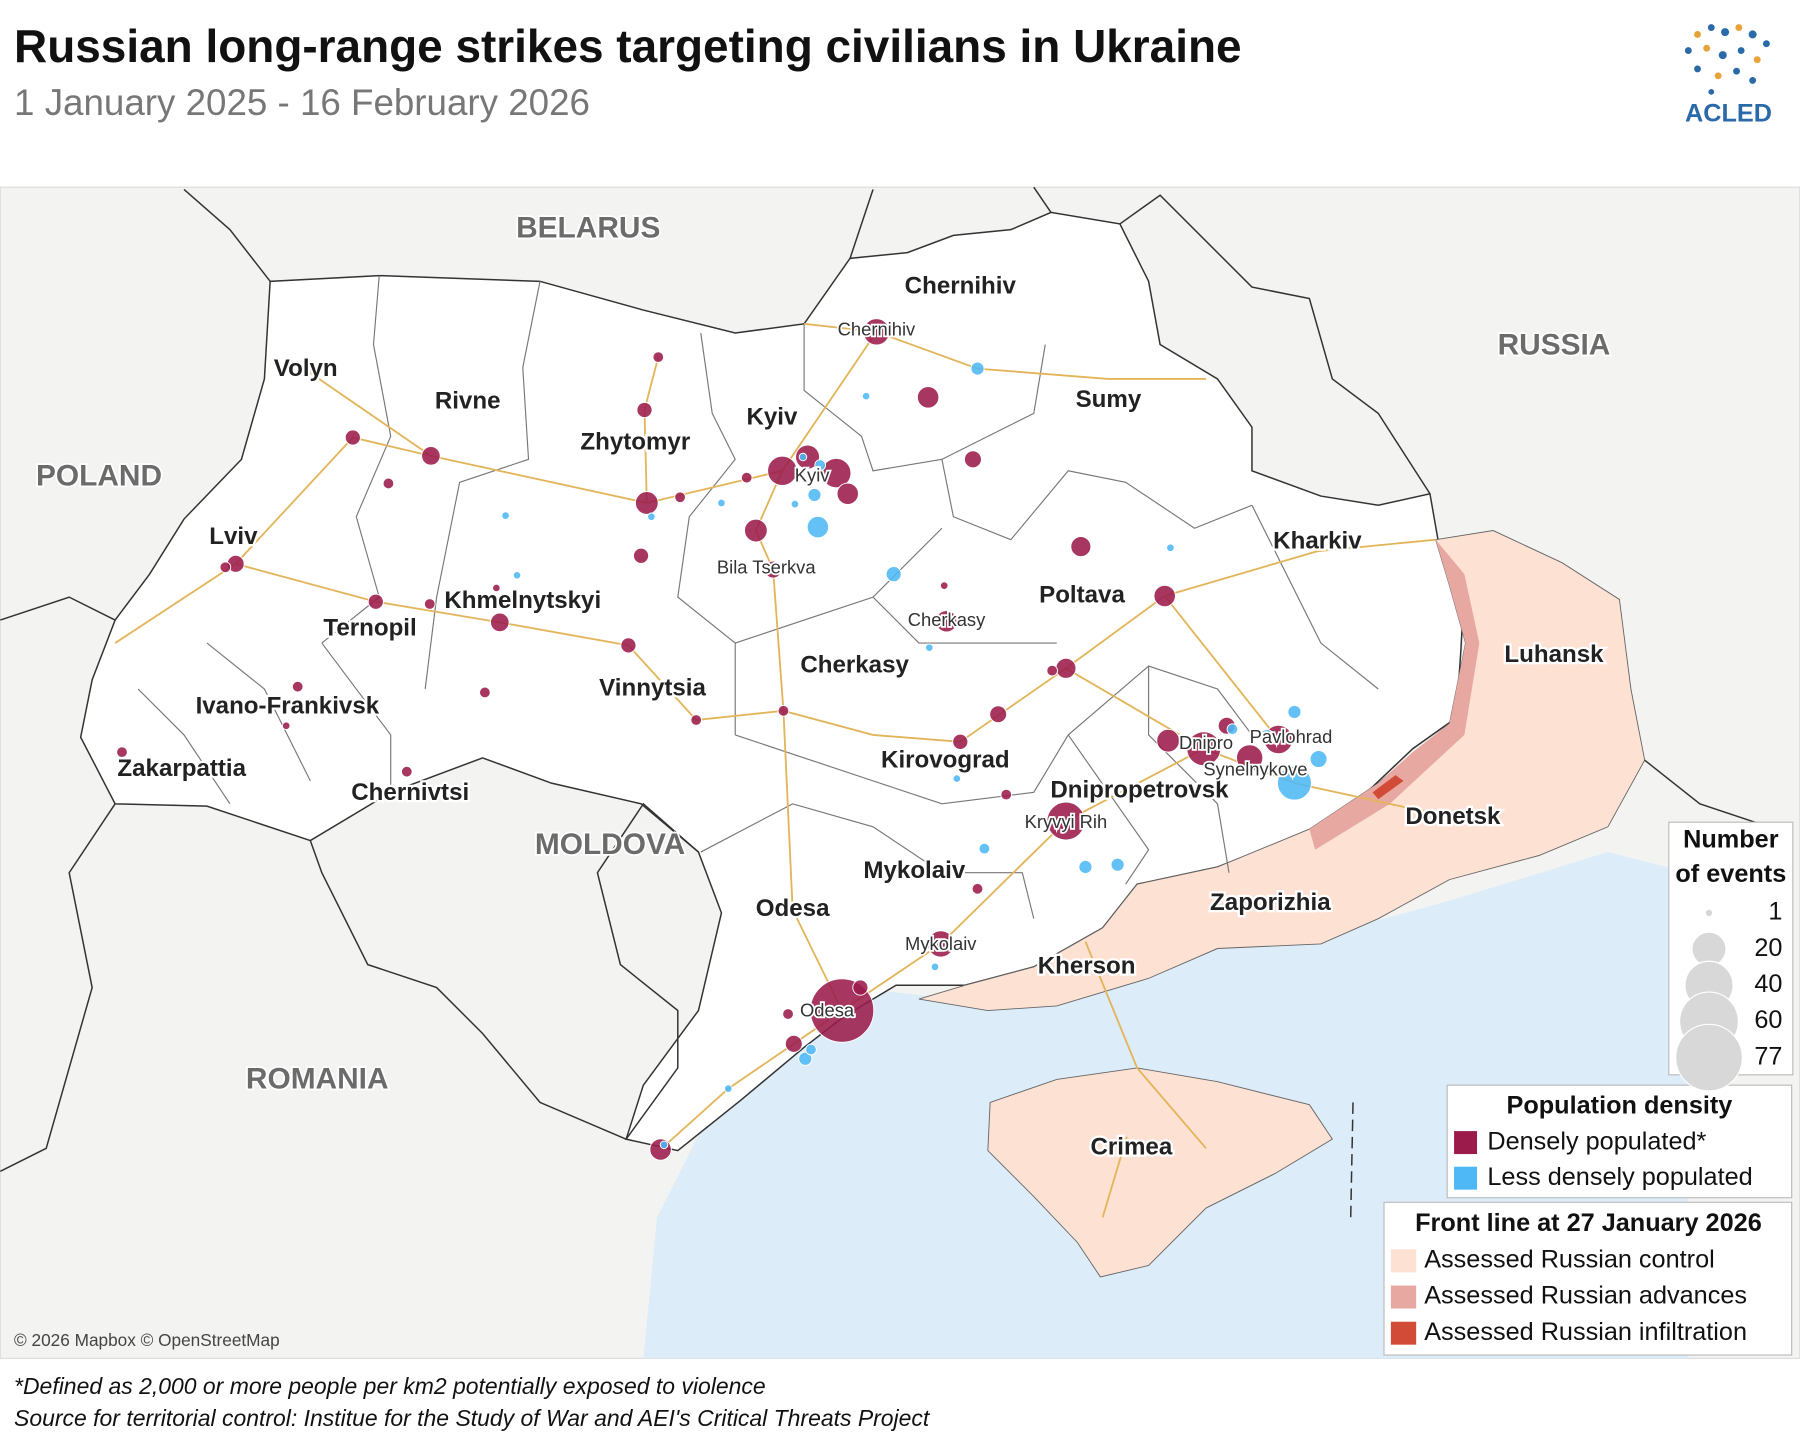  Describe the element at coordinates (1588, 1278) in the screenshot. I see `legend-box` at that location.